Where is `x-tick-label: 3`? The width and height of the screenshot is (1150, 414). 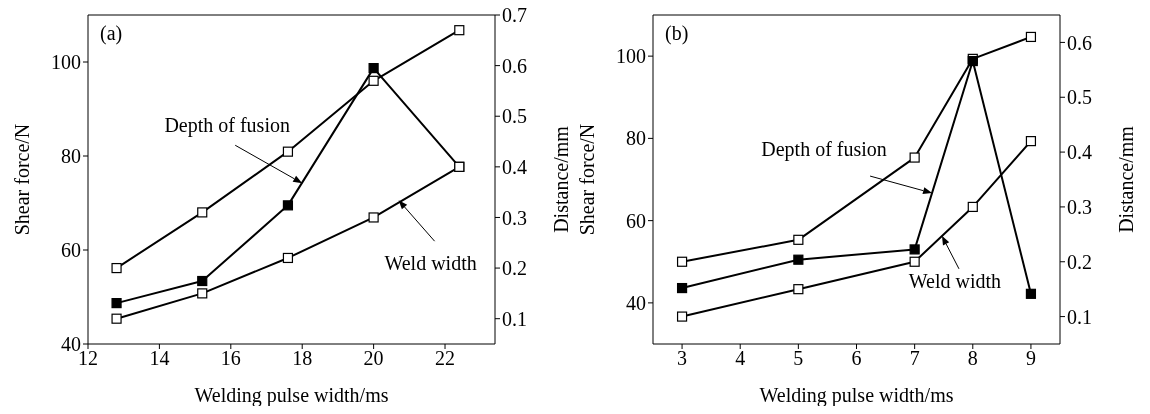 x-tick-label: 3 is located at coordinates (682, 358).